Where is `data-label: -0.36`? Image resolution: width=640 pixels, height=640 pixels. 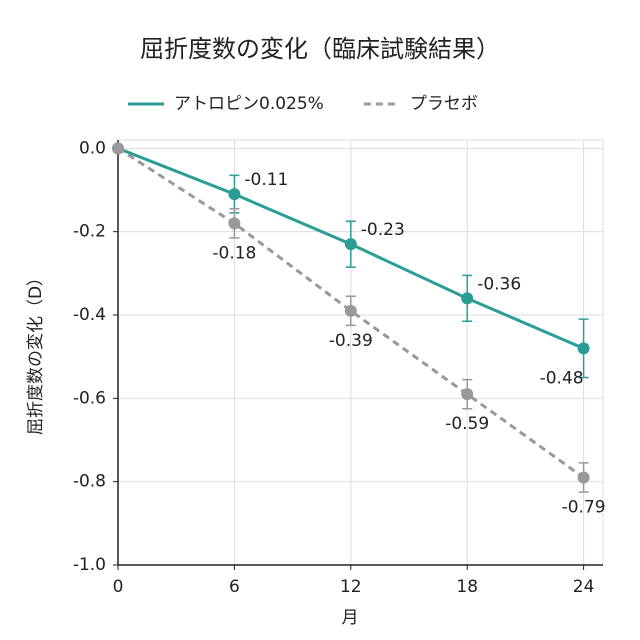
data-label: -0.36 is located at coordinates (499, 284).